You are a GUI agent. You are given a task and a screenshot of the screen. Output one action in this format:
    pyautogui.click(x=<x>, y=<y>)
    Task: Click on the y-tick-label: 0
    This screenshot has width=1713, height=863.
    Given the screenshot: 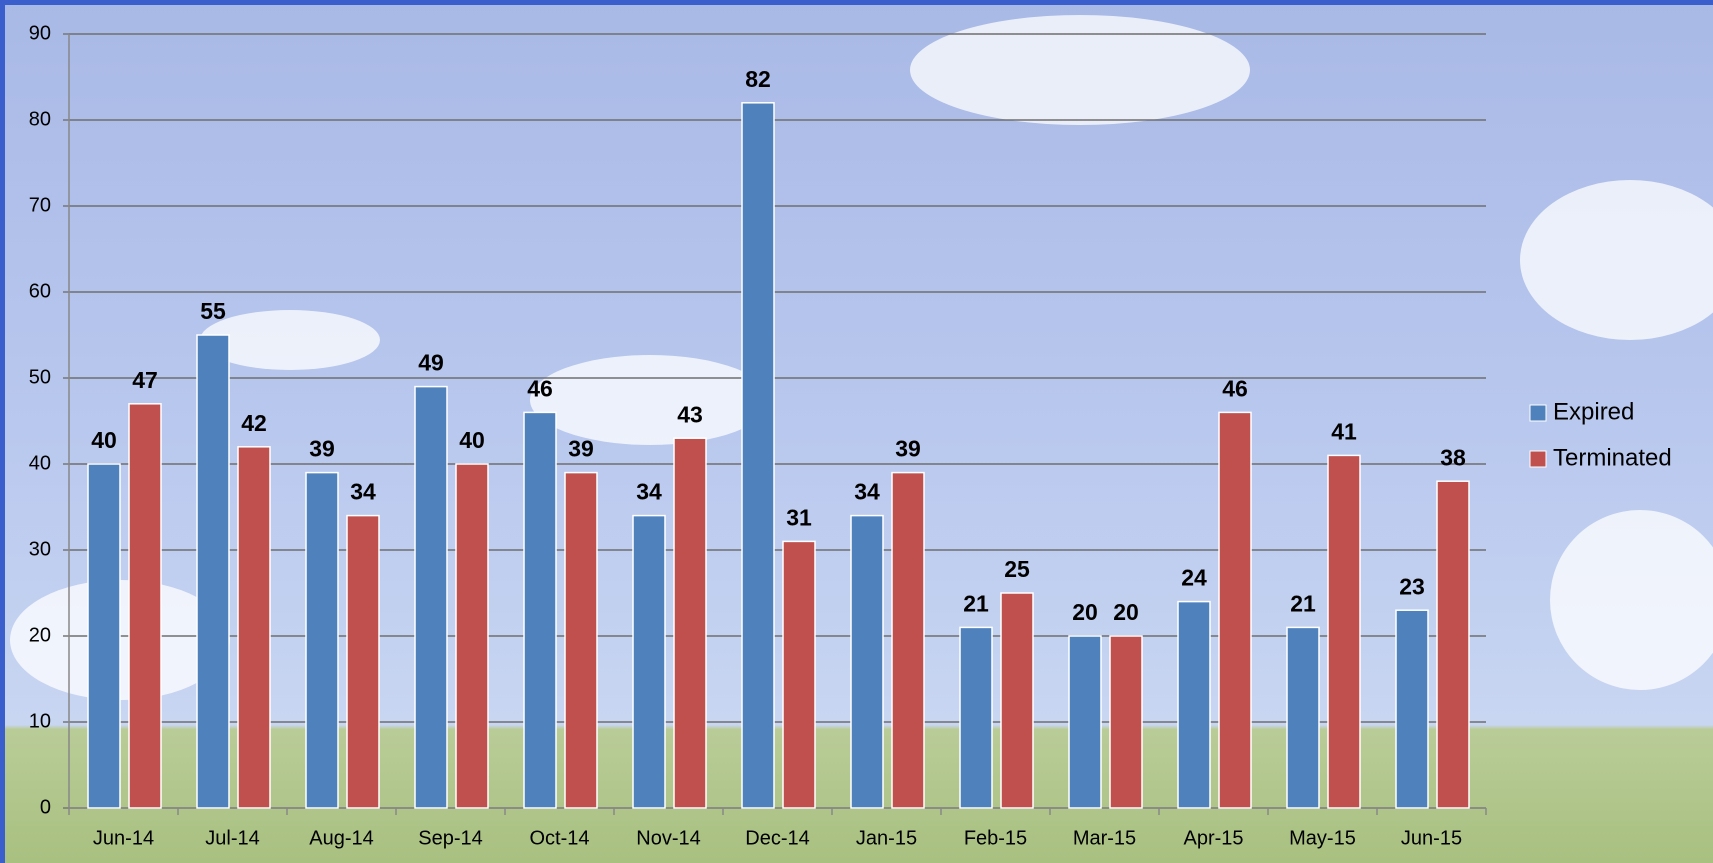 What is the action you would take?
    pyautogui.click(x=45, y=807)
    